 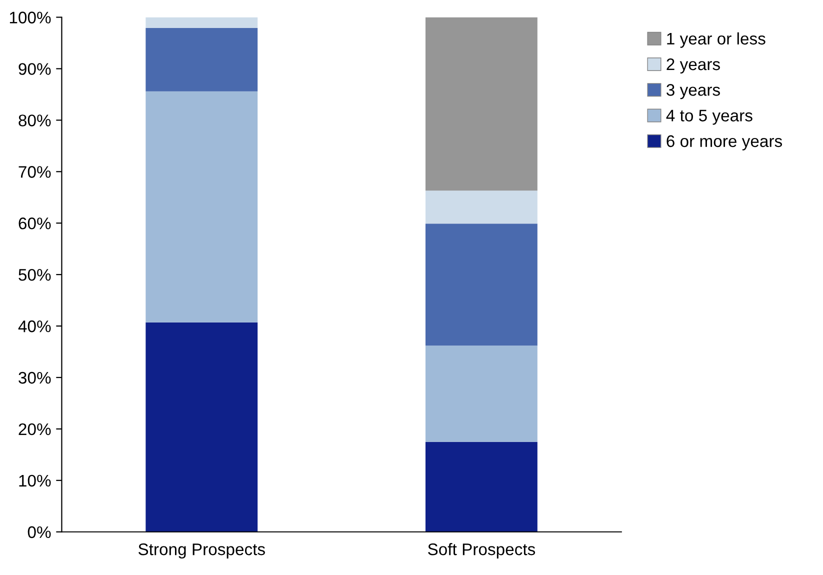 What do you see at coordinates (34, 378) in the screenshot?
I see `y-tick-label: 30%` at bounding box center [34, 378].